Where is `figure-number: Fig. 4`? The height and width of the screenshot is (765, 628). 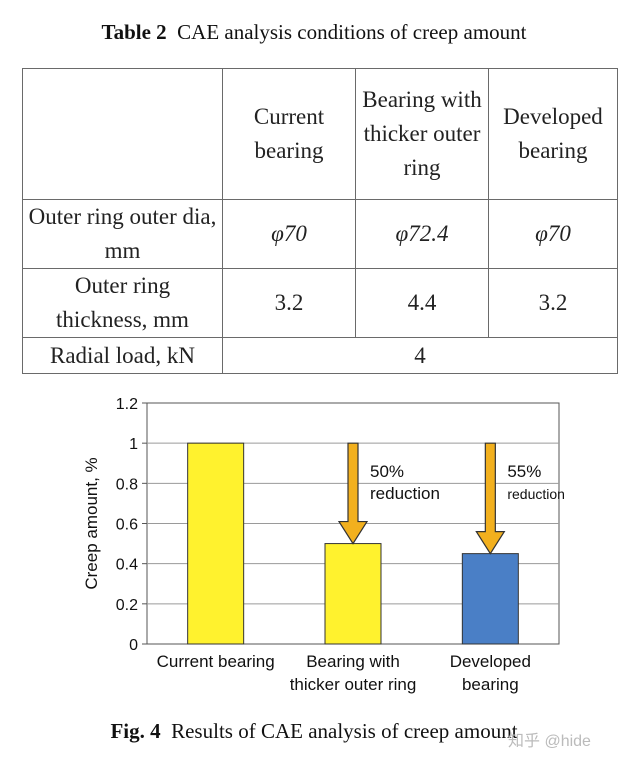
figure-number: Fig. 4 is located at coordinates (135, 731).